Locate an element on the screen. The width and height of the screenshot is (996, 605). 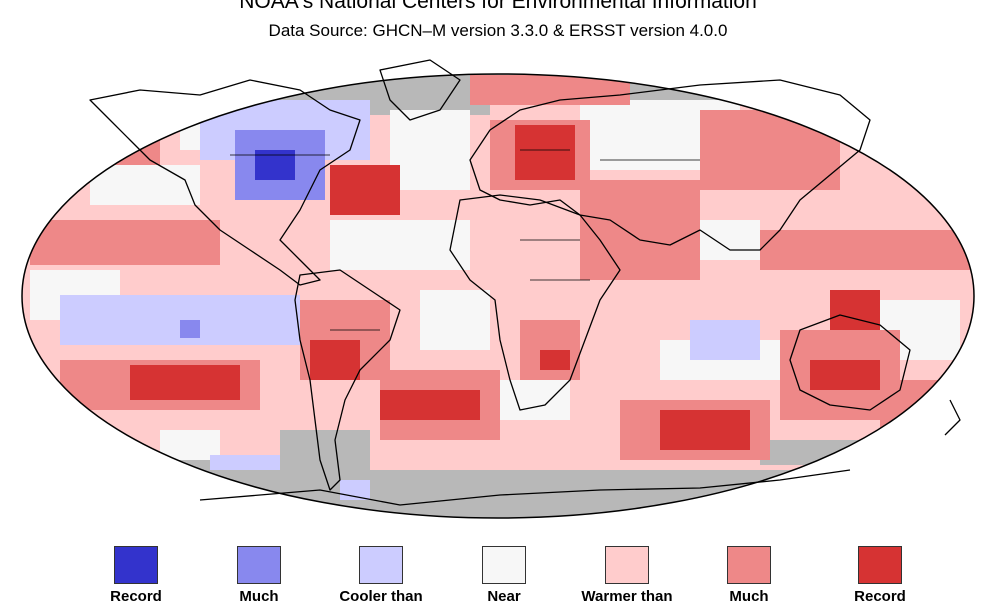
country-borders is located at coordinates (465, 240).